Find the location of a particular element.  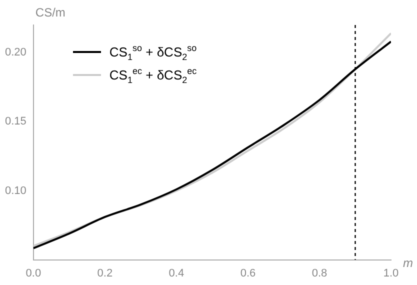

y-tick-label: 0.10 is located at coordinates (15, 190).